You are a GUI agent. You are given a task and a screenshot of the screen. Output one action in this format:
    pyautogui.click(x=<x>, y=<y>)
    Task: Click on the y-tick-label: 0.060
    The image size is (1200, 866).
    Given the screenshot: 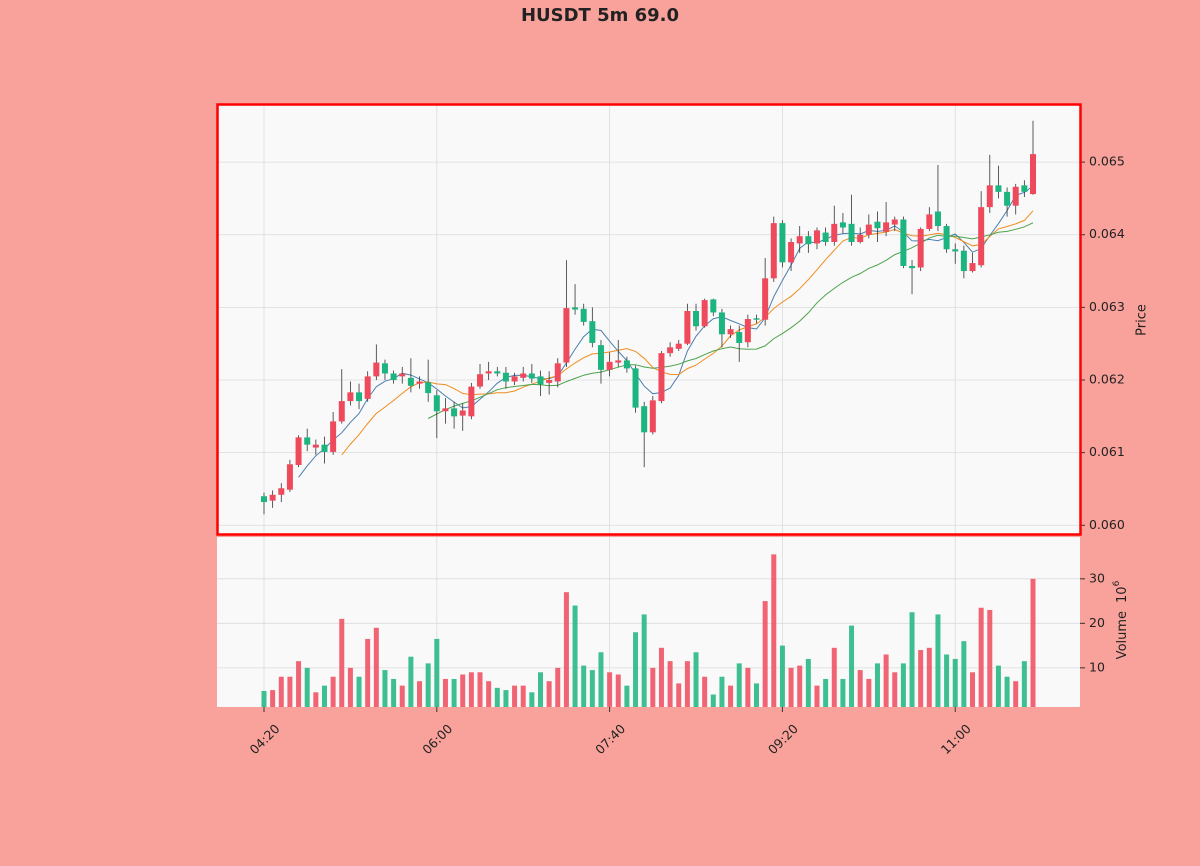 What is the action you would take?
    pyautogui.click(x=1107, y=524)
    